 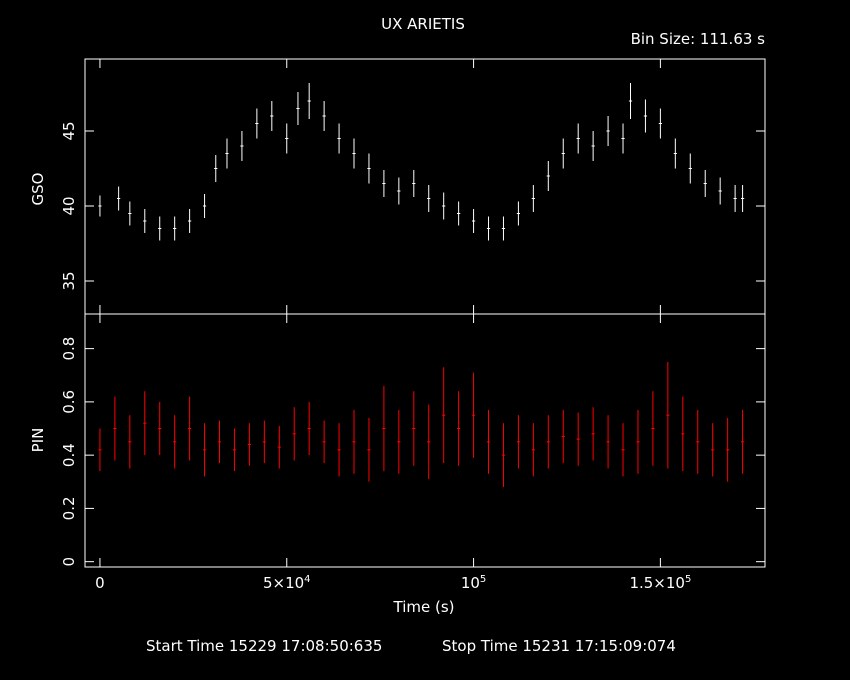 I want to click on x-tick-label: 5×104, so click(x=287, y=583).